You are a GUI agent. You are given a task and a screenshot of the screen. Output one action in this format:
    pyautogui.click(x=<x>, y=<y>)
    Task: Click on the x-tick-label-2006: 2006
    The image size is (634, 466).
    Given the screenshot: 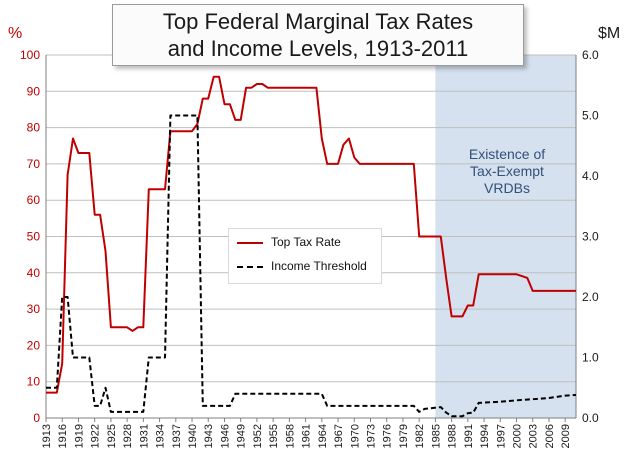 What is the action you would take?
    pyautogui.click(x=550, y=436)
    